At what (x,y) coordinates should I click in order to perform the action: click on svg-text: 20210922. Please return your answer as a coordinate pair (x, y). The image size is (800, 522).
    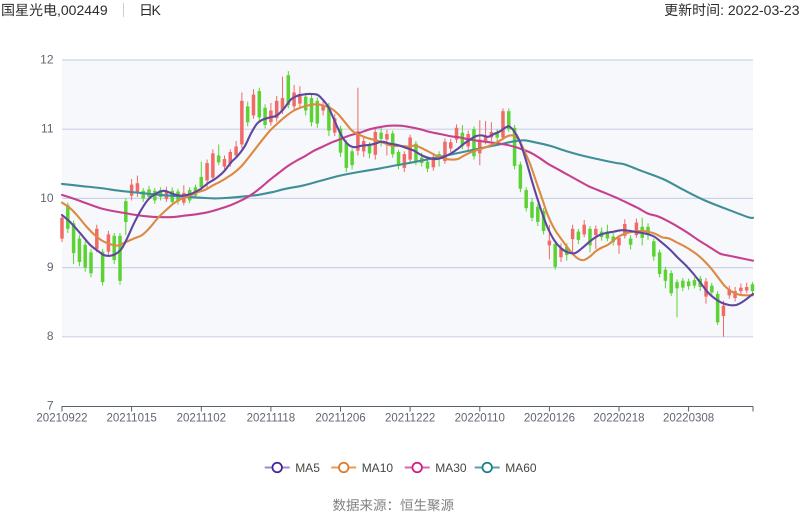
    Looking at the image, I should click on (61, 418).